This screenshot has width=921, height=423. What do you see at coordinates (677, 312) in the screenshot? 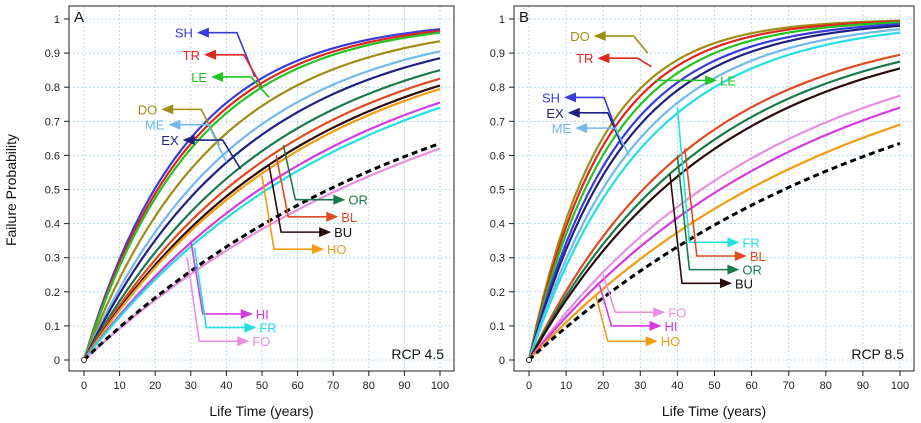
I see `series-label: FO` at bounding box center [677, 312].